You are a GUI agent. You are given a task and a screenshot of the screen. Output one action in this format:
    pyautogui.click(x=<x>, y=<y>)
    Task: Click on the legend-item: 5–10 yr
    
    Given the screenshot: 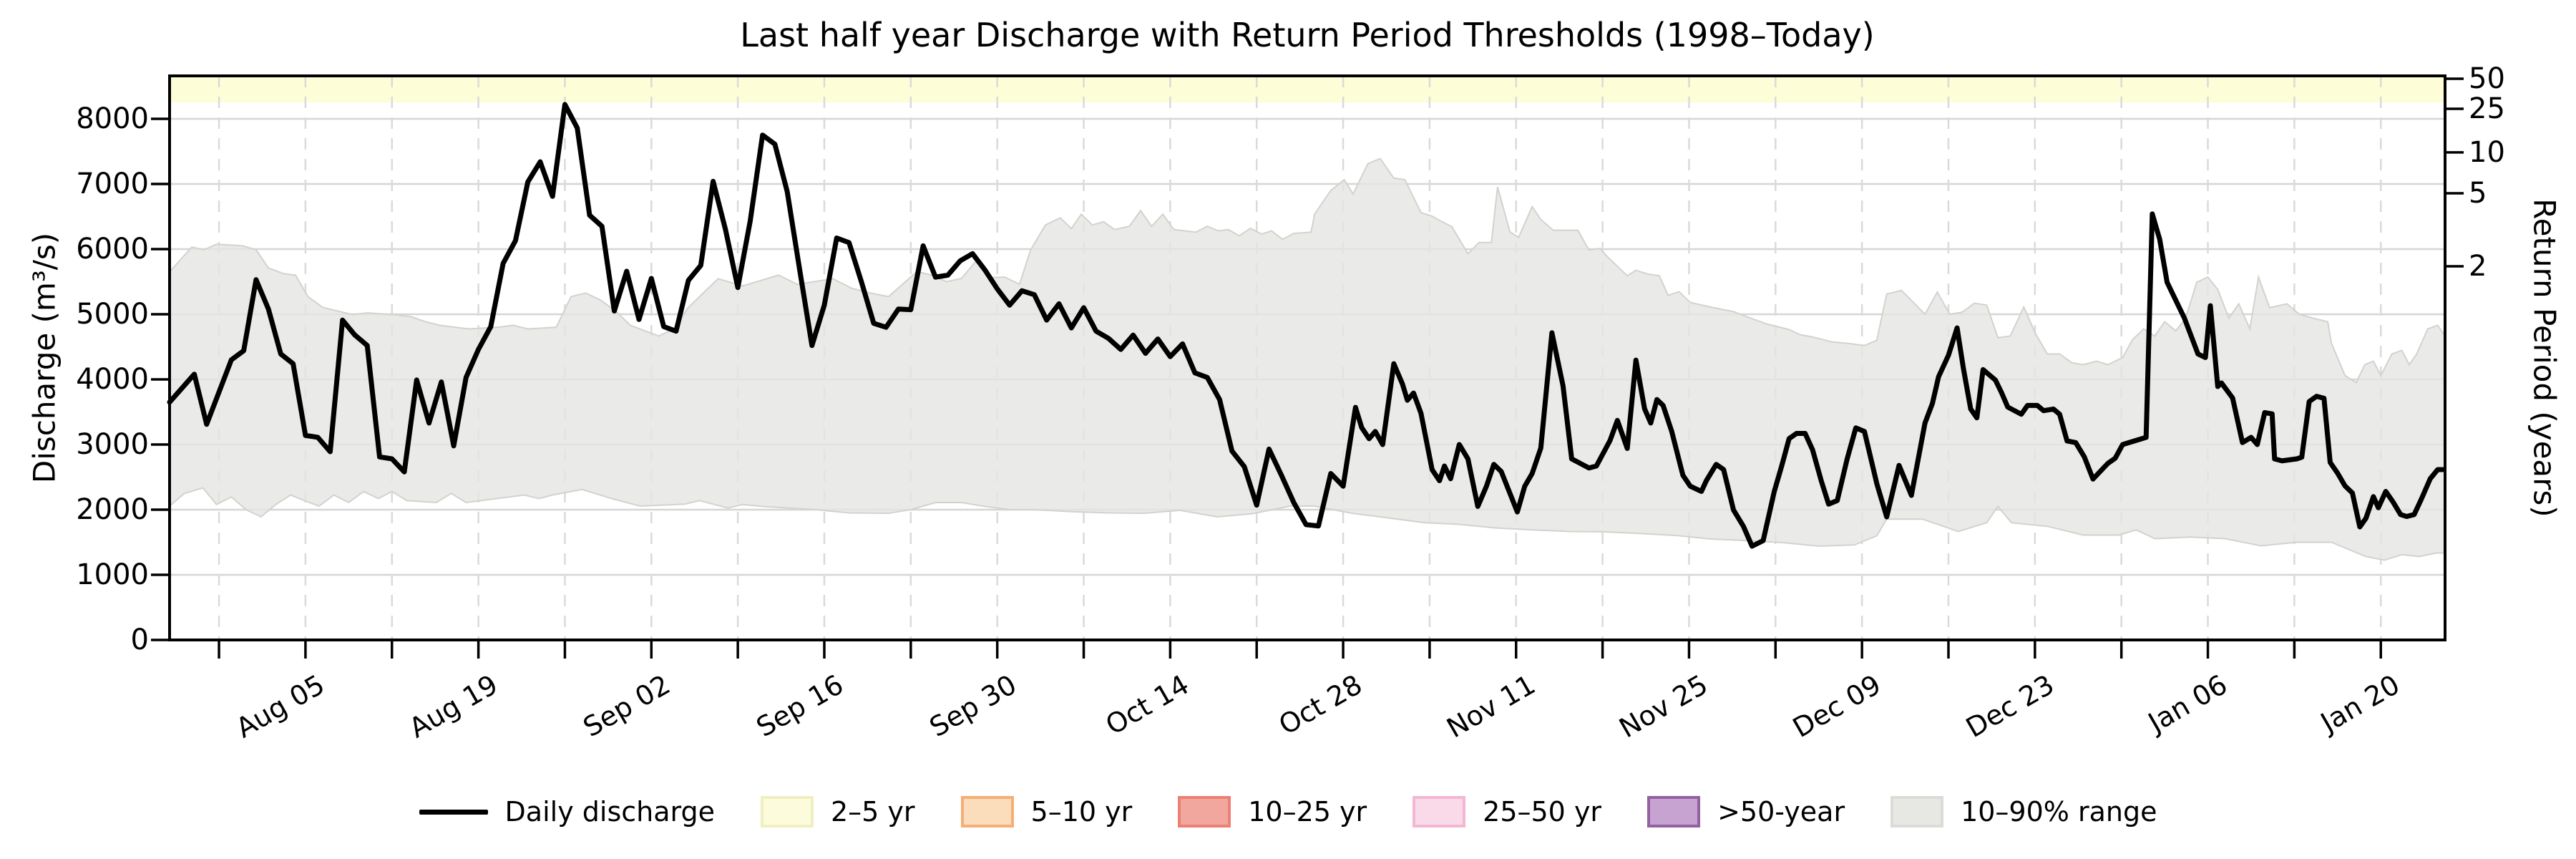 What is the action you would take?
    pyautogui.click(x=1046, y=812)
    